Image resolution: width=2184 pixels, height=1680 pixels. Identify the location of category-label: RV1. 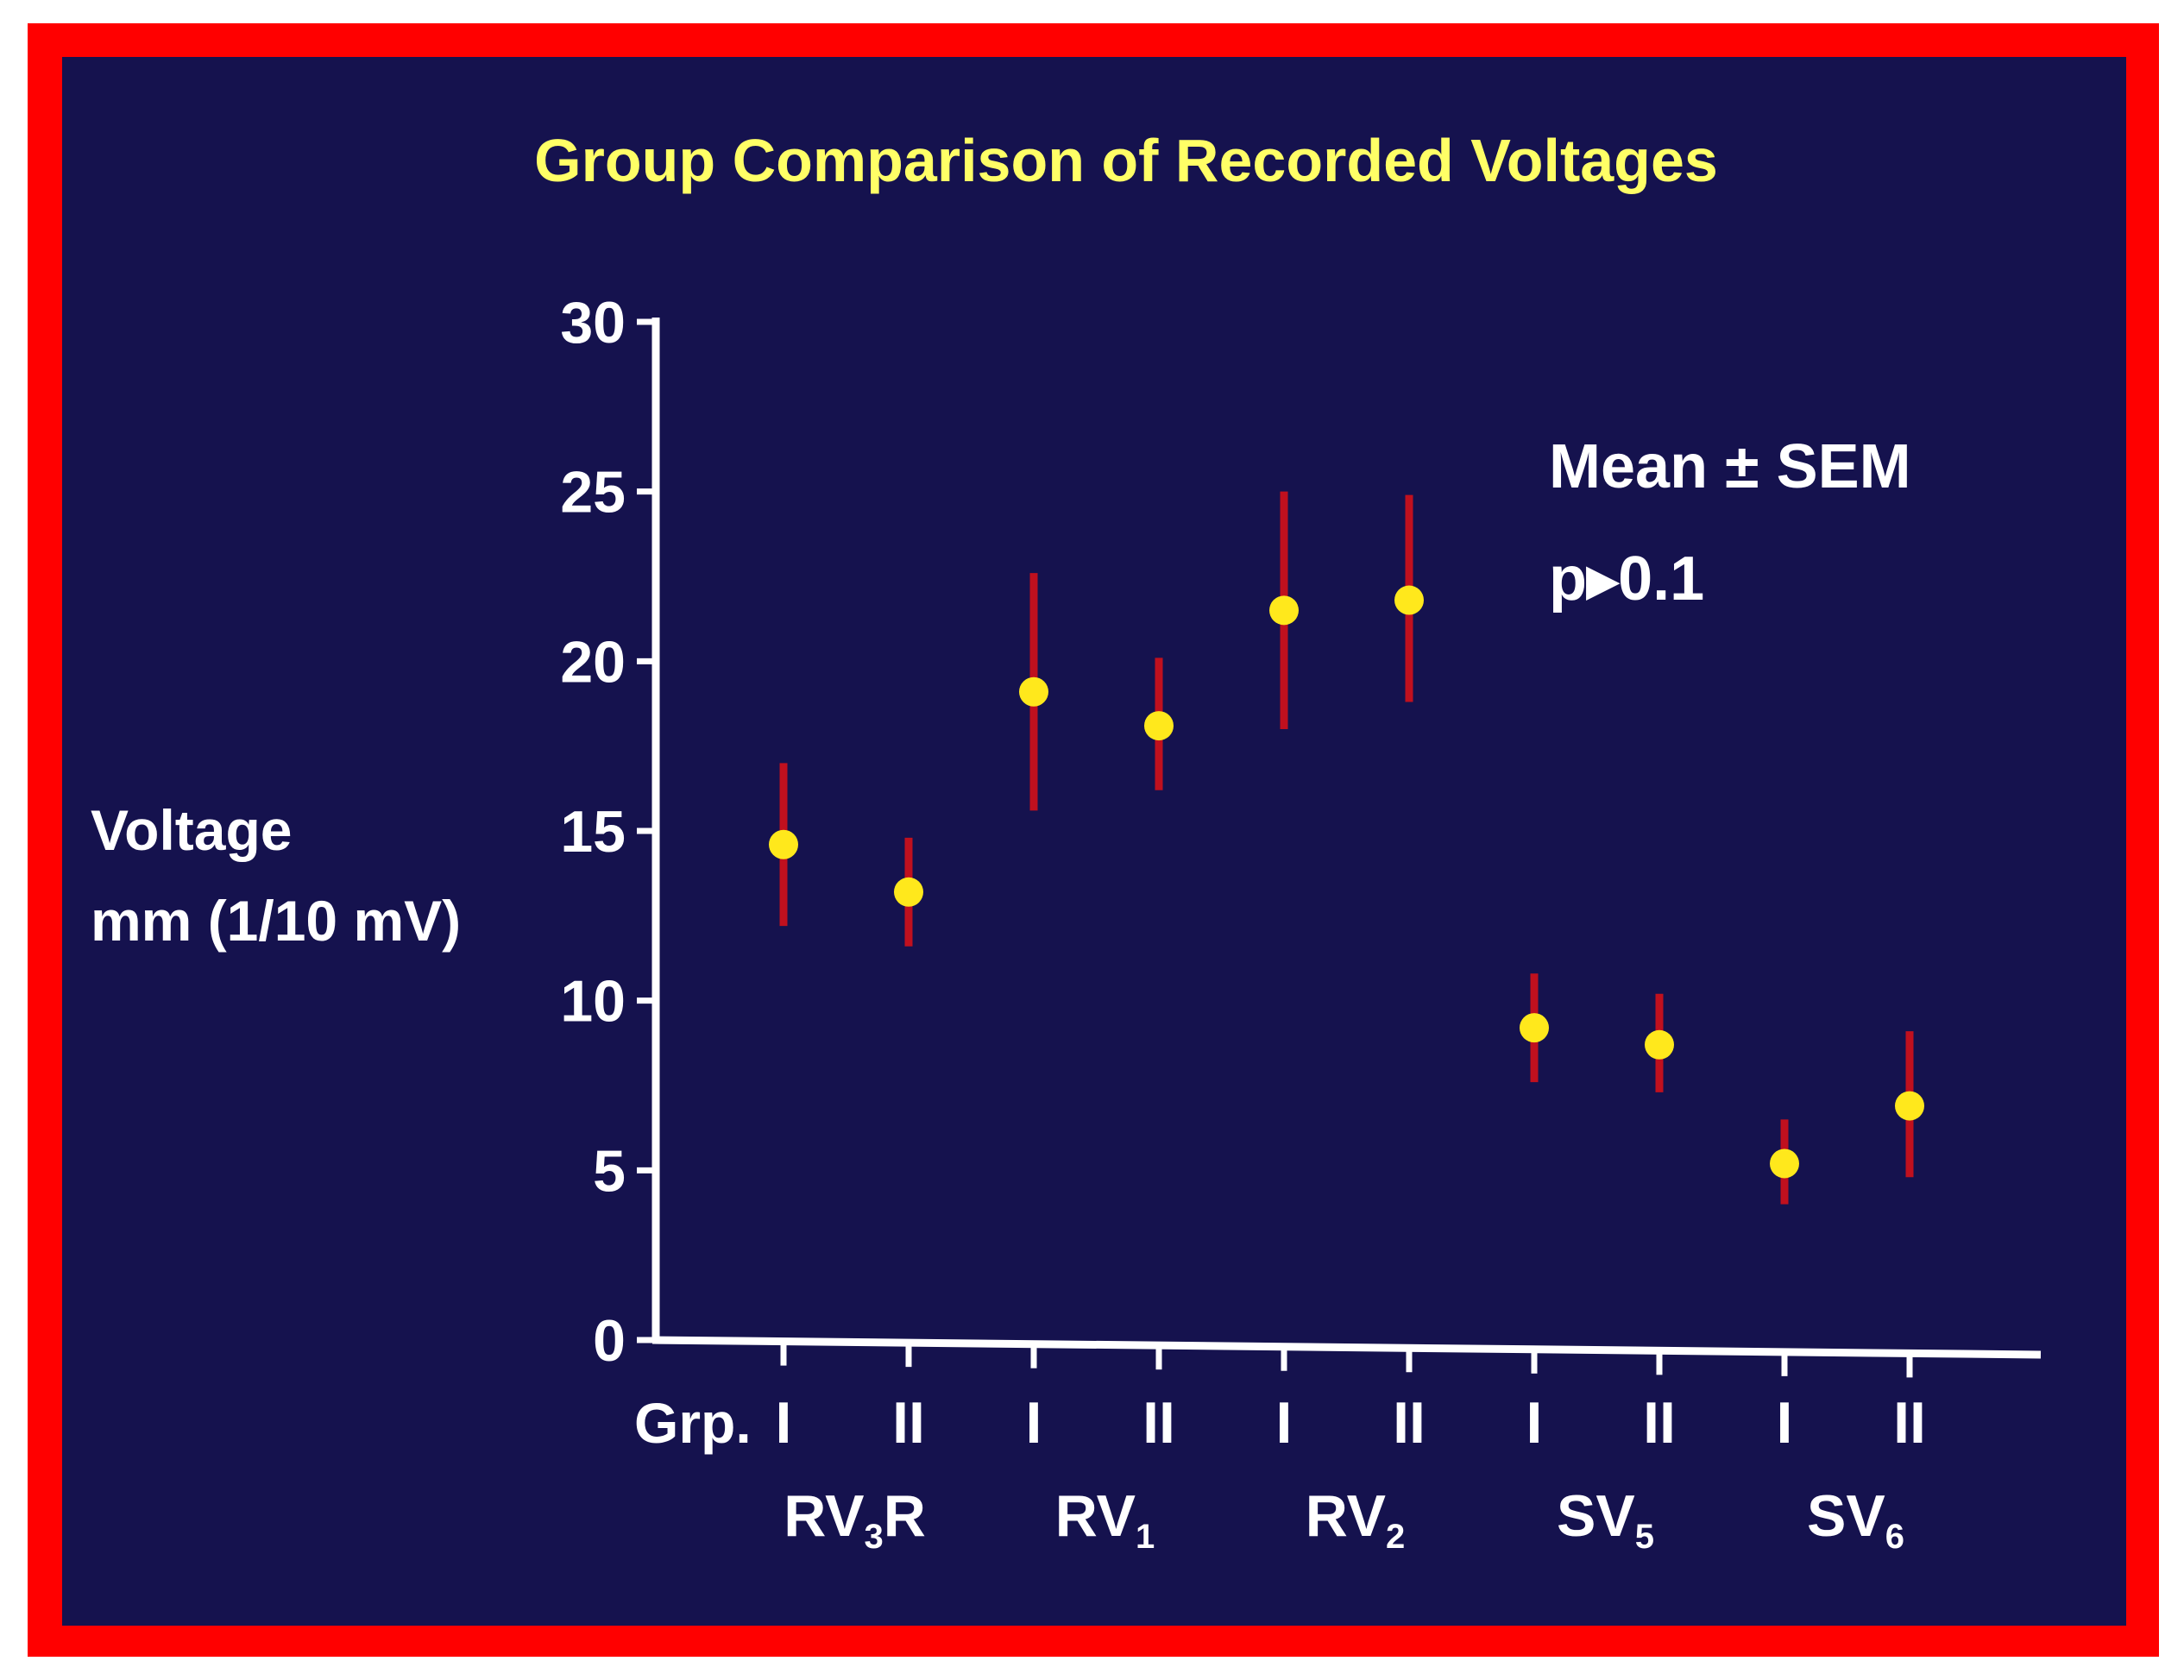
(1105, 1519).